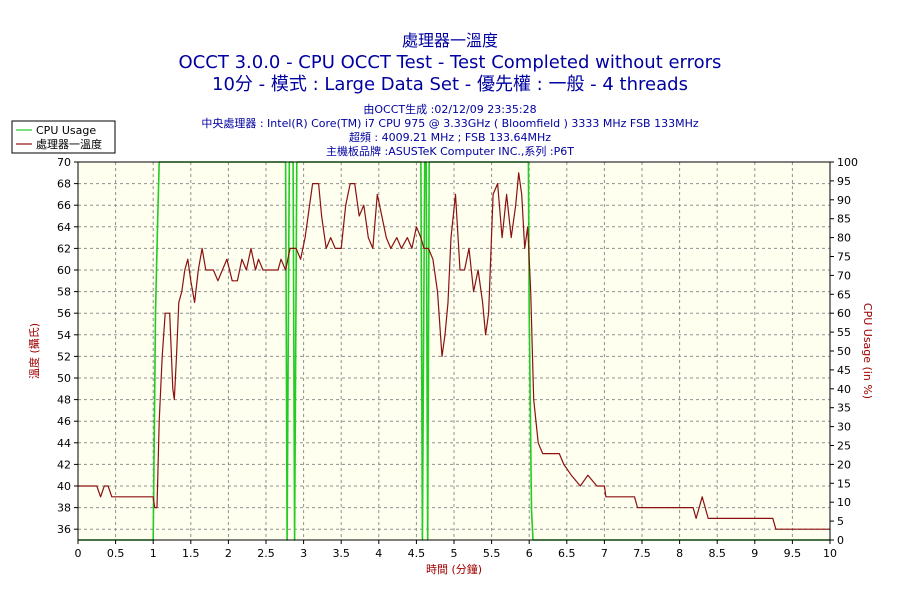  Describe the element at coordinates (844, 427) in the screenshot. I see `y-right-tick-label: 30` at that location.